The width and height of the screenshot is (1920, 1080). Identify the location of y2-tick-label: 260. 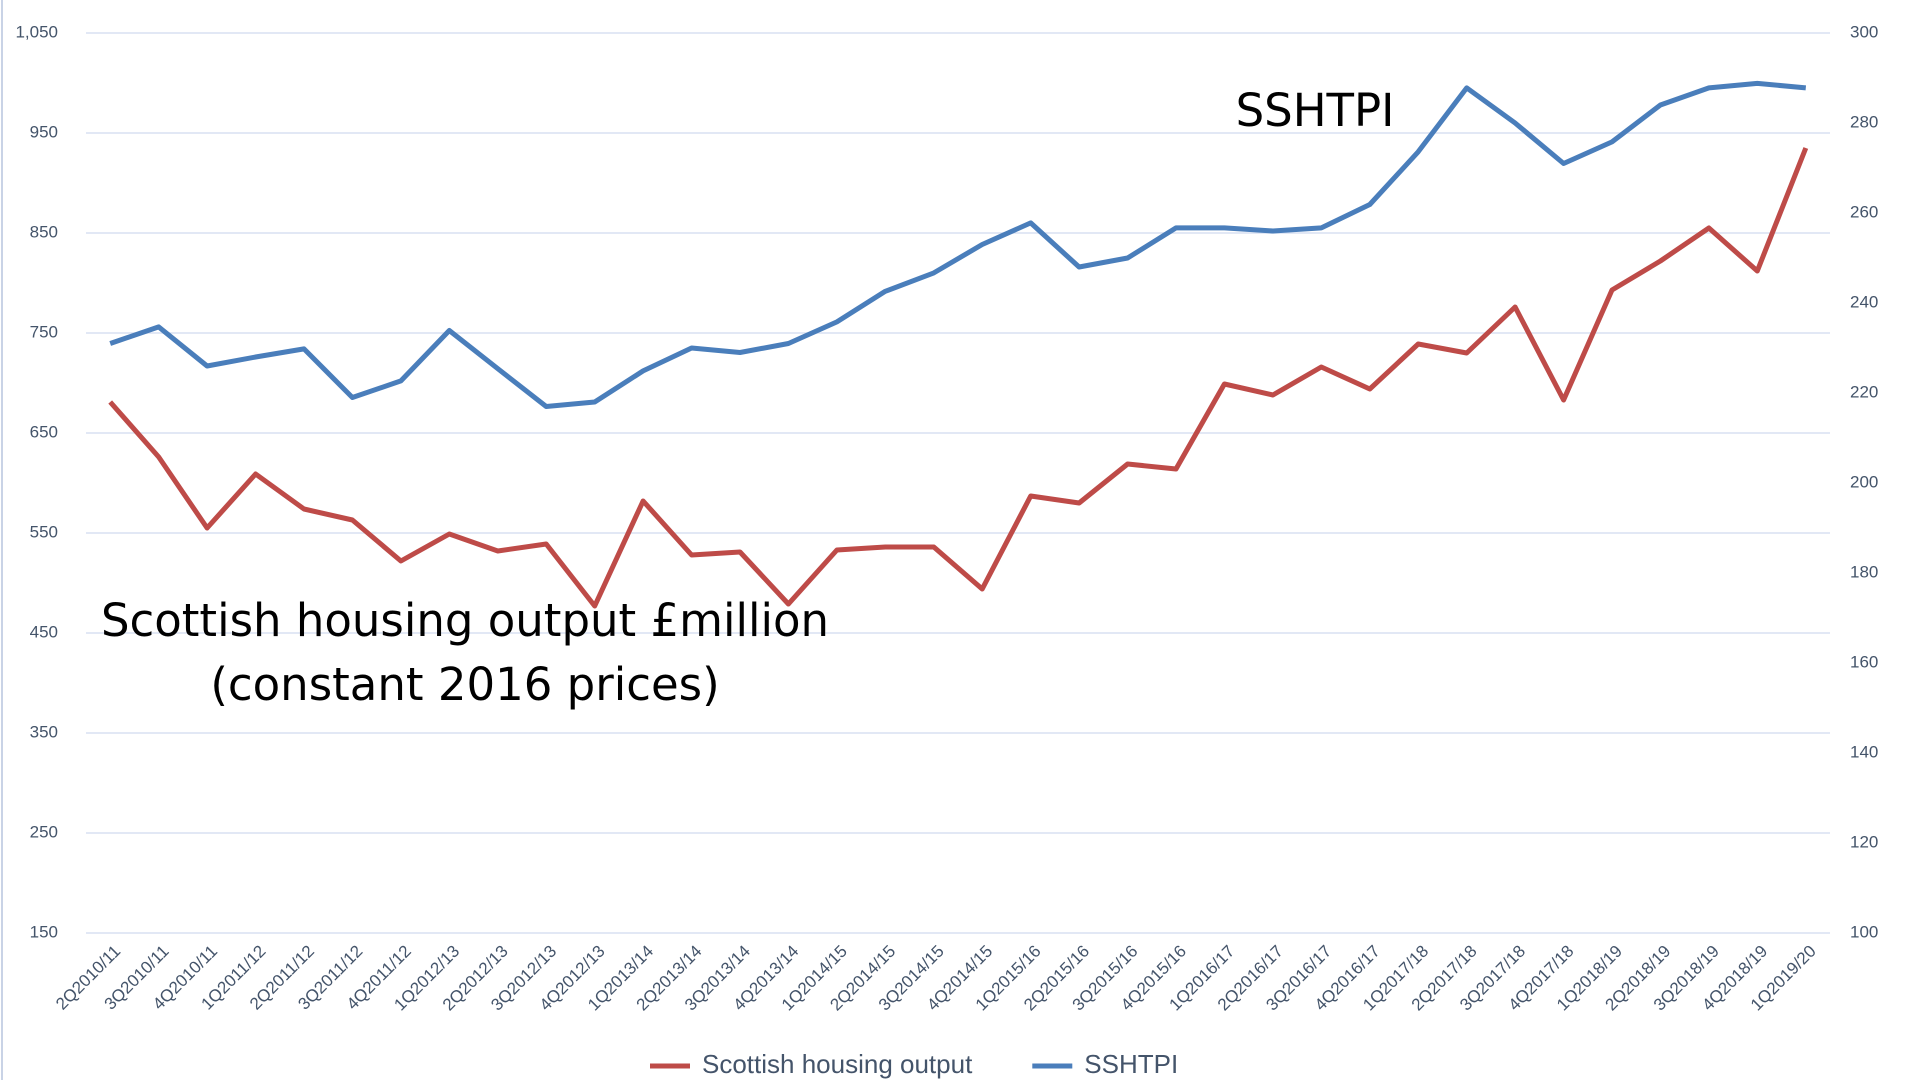
(1864, 211).